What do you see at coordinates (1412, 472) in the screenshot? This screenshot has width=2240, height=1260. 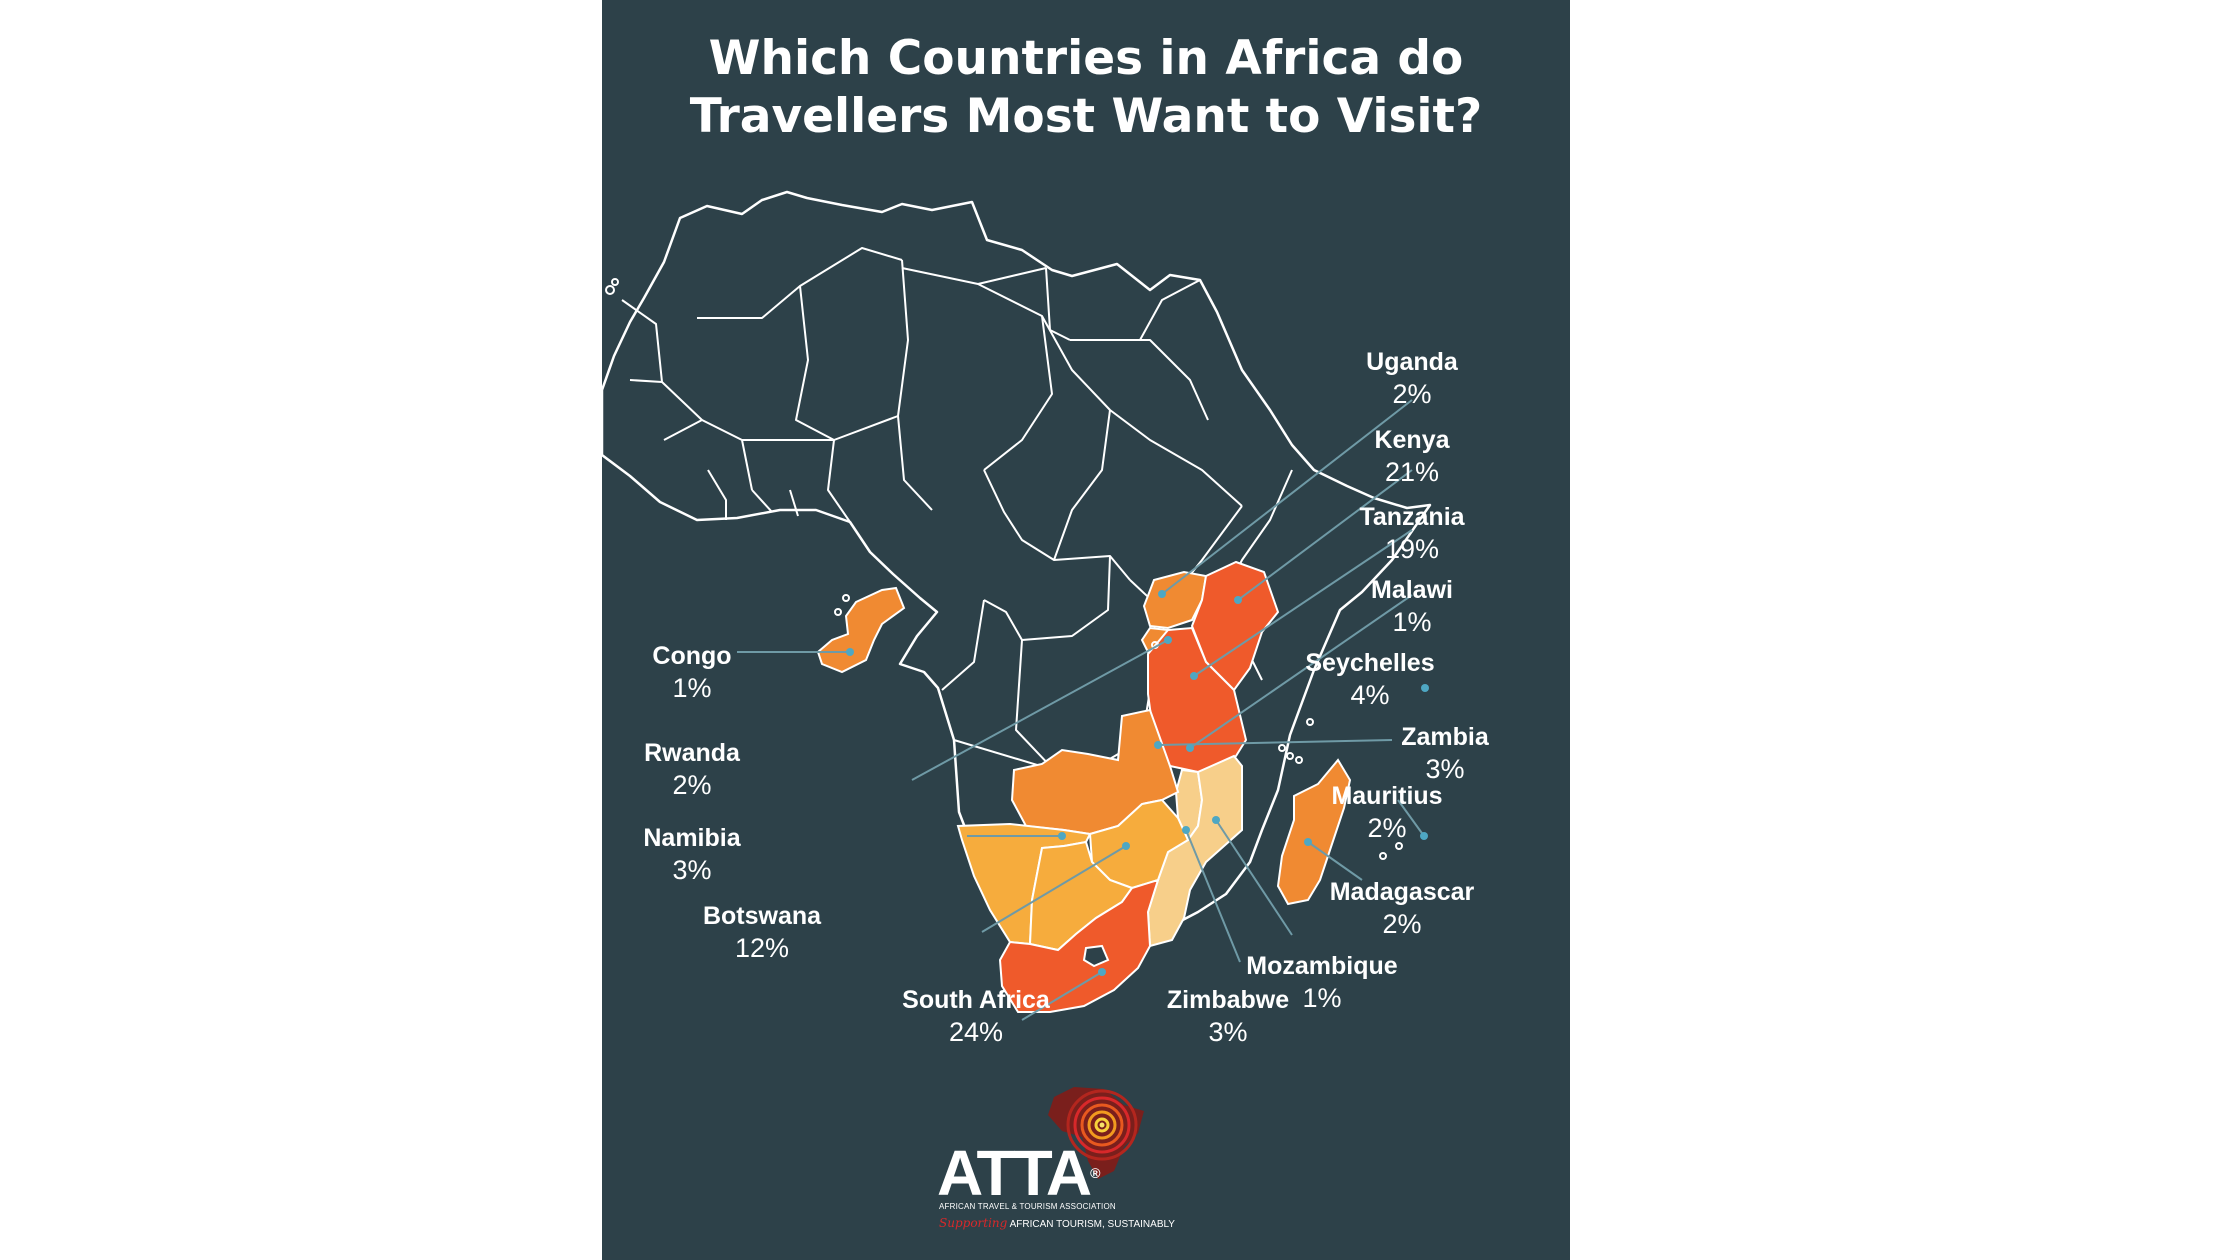 I see `label-value: 21%` at bounding box center [1412, 472].